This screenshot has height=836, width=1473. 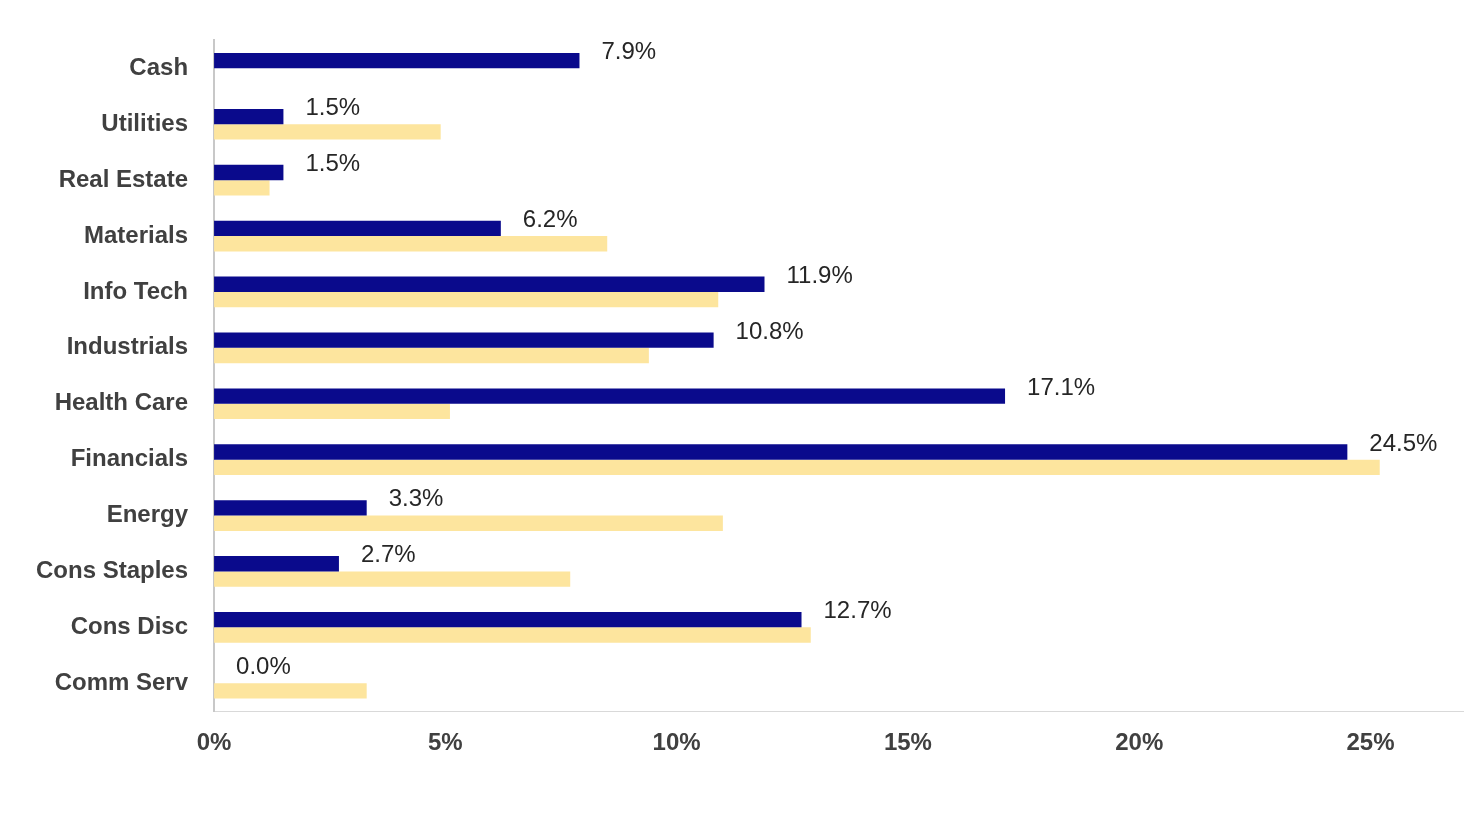 I want to click on x-tick-label: 10%, so click(x=676, y=742).